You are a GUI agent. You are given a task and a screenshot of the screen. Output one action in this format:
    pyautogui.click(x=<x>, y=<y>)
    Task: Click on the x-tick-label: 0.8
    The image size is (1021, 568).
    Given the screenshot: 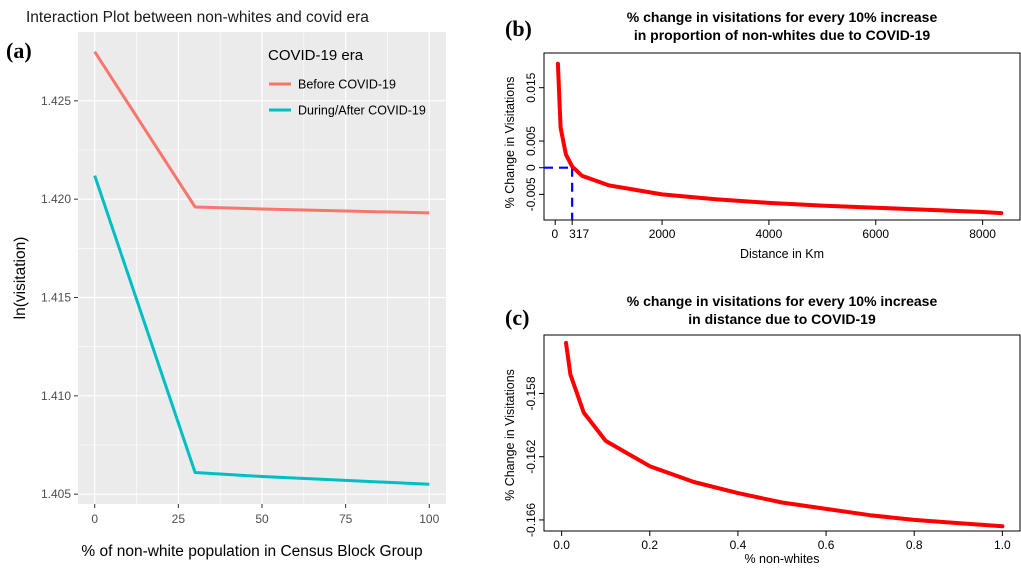 What is the action you would take?
    pyautogui.click(x=914, y=545)
    